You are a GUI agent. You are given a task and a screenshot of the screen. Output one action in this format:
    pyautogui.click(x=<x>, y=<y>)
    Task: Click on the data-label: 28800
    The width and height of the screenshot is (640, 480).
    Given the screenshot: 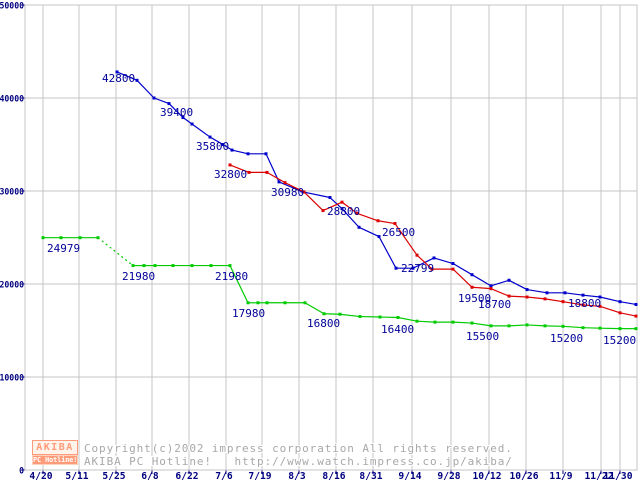 What is the action you would take?
    pyautogui.click(x=343, y=211)
    